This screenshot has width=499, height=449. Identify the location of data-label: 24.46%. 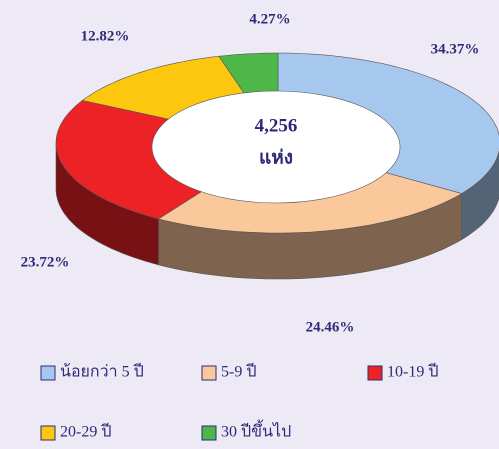
(330, 327).